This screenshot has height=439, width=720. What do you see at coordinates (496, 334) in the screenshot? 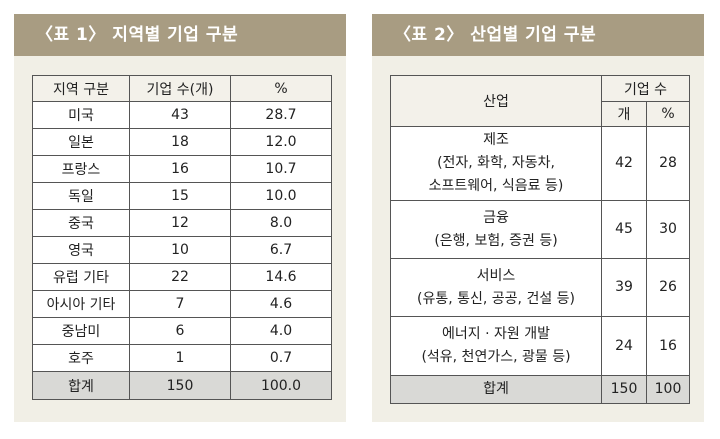
I see `industry-name: 에너지 · 자원 개발` at bounding box center [496, 334].